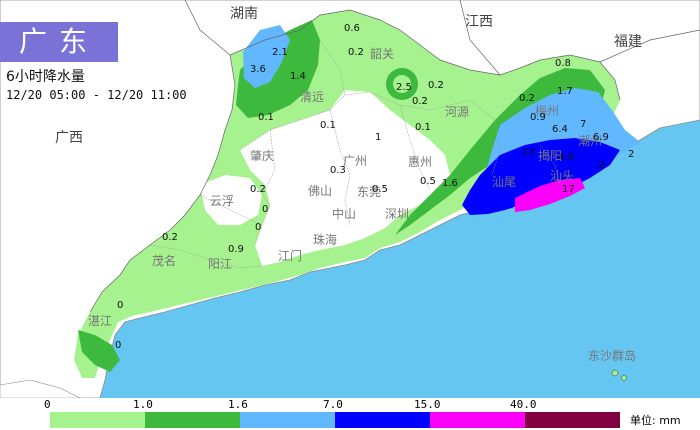  What do you see at coordinates (450, 183) in the screenshot?
I see `station-value: 1.6` at bounding box center [450, 183].